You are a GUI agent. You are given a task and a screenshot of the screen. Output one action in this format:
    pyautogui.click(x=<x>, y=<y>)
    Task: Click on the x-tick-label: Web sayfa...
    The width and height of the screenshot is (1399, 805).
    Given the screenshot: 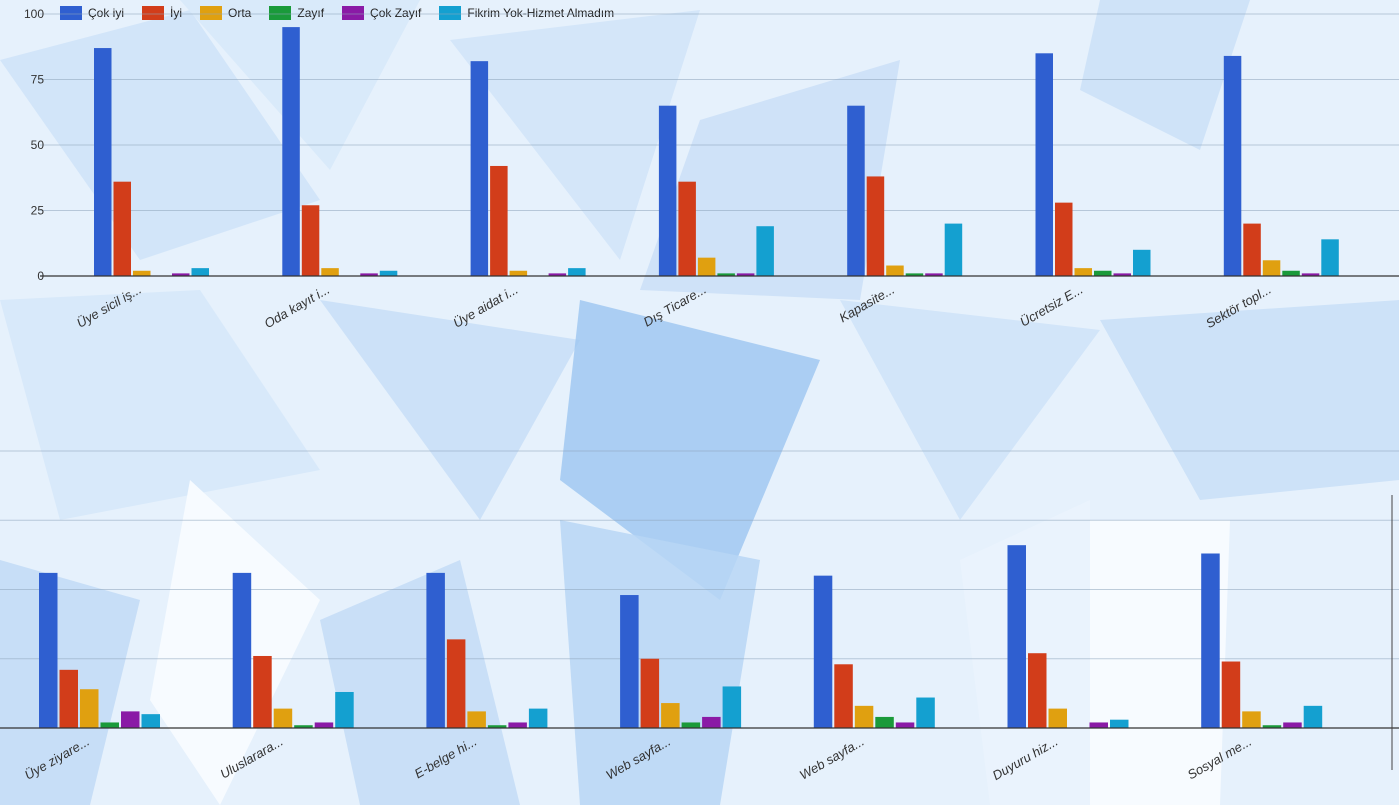 What is the action you would take?
    pyautogui.click(x=638, y=758)
    